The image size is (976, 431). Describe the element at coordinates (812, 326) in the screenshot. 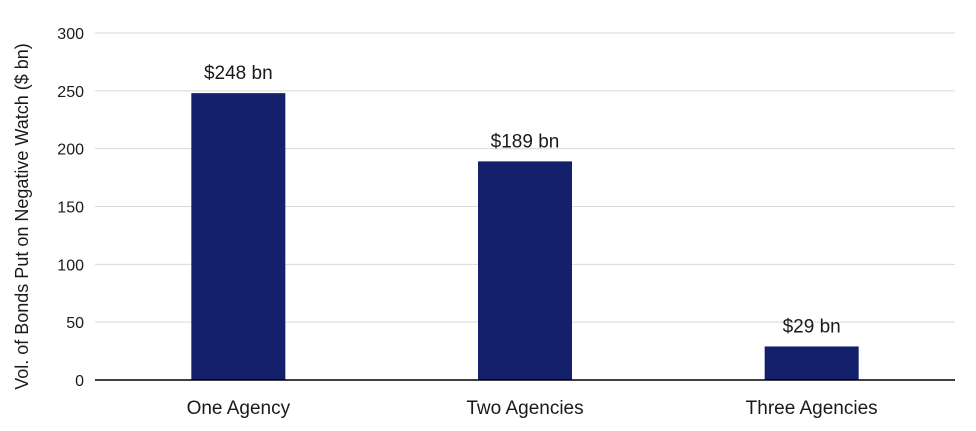

I see `data-label: $29 bn` at that location.